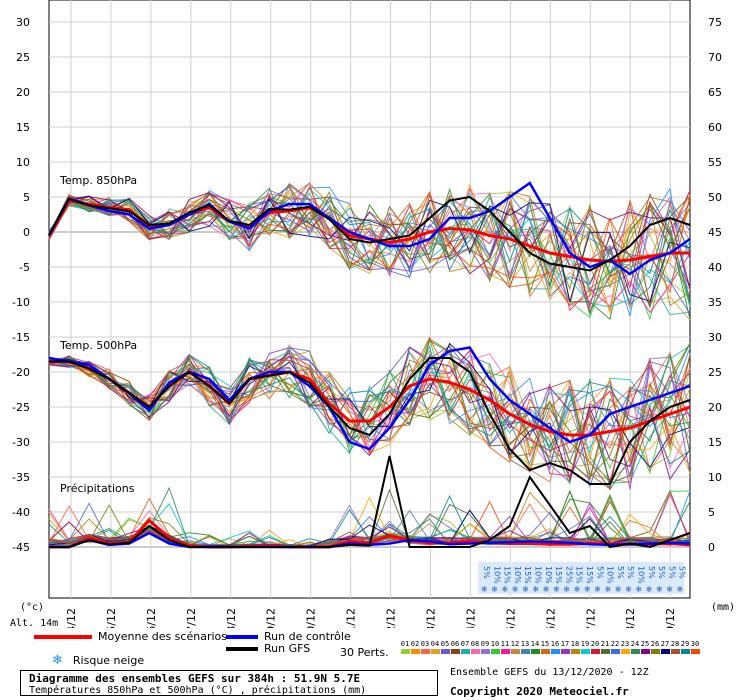 The height and width of the screenshot is (700, 740). I want to click on y-tick-right: 30, so click(715, 337).